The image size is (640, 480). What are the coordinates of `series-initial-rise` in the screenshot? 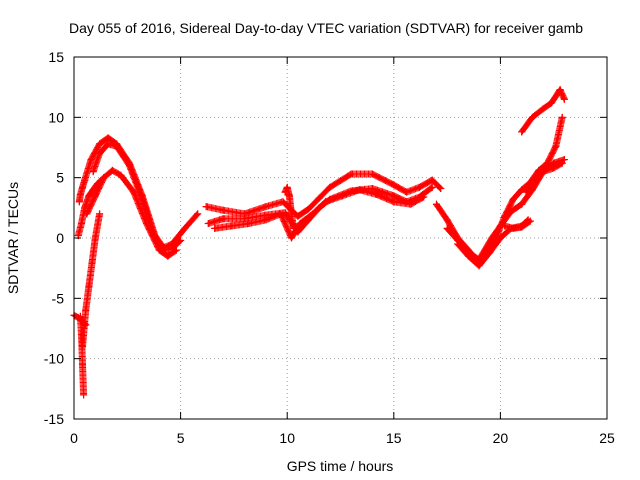 It's located at (82, 191).